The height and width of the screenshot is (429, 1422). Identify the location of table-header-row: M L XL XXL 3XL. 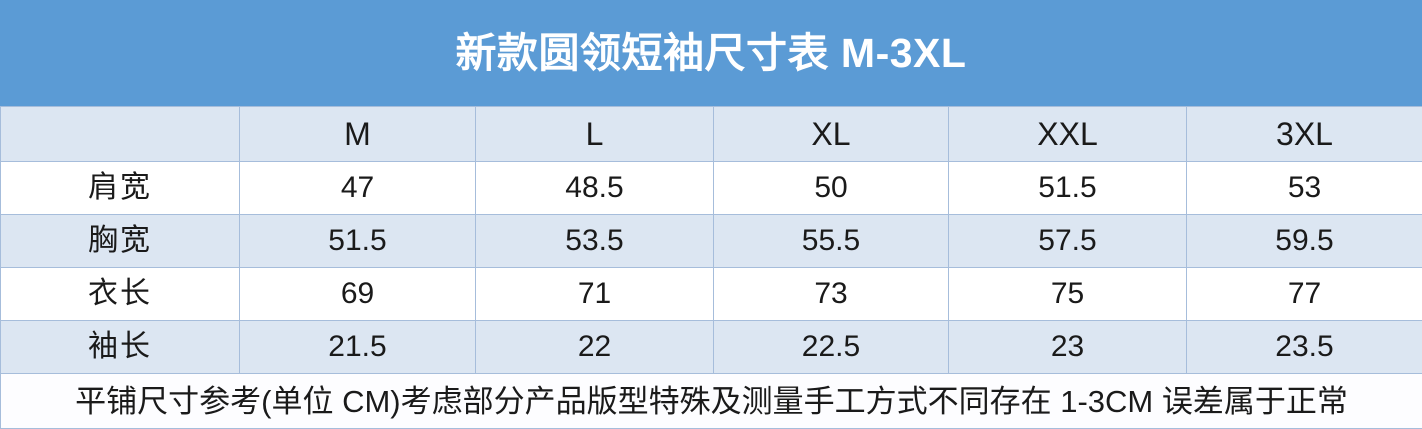
(711, 134).